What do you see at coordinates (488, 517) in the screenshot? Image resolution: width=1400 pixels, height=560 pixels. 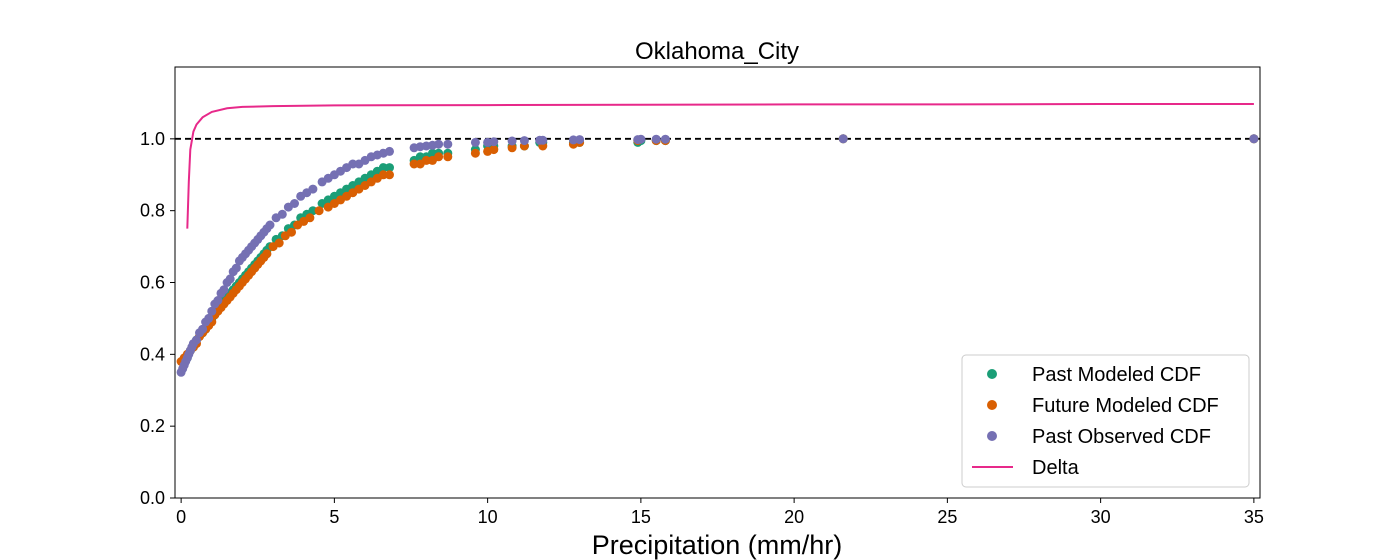 I see `x-tick-label: 10` at bounding box center [488, 517].